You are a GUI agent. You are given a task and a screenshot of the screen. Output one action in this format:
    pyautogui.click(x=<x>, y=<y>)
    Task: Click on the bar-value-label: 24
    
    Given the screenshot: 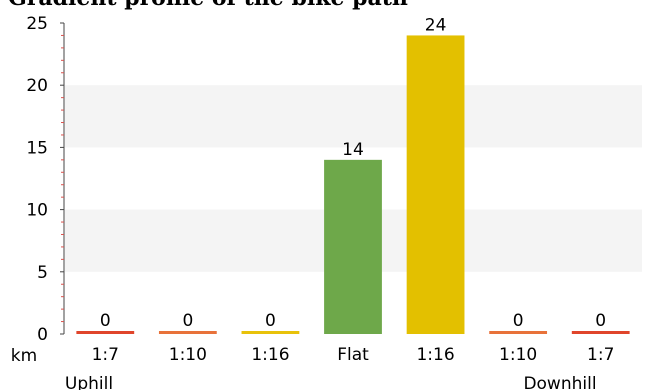 What is the action you would take?
    pyautogui.click(x=436, y=25)
    